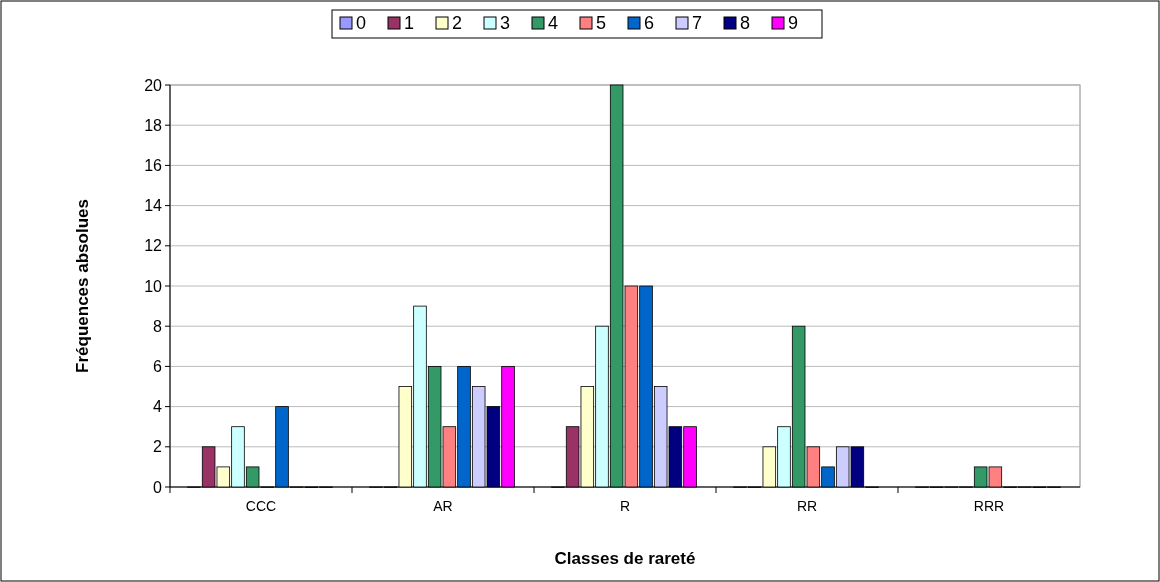  What do you see at coordinates (82, 286) in the screenshot?
I see `y-axis-title: Fréquences absolues` at bounding box center [82, 286].